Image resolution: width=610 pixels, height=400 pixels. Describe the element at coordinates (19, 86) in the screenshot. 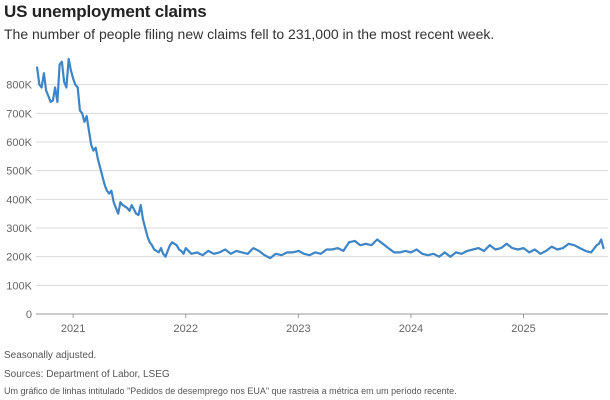

I see `y-tick-label: 800K` at that location.